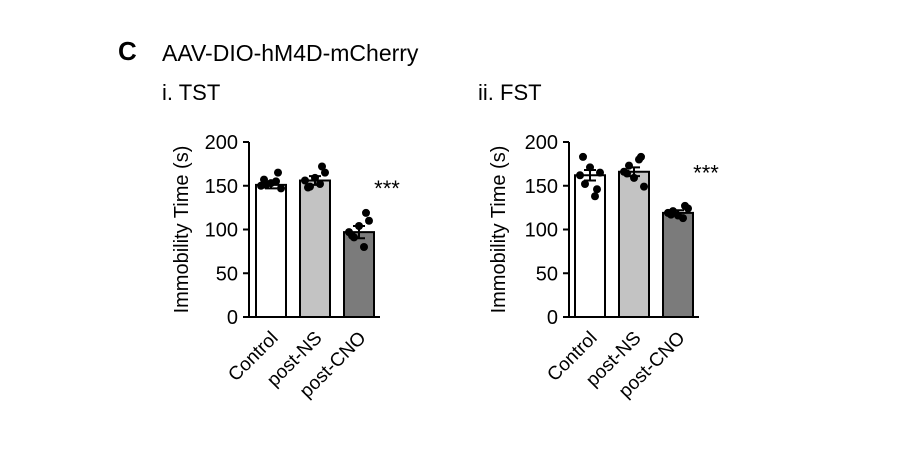 The height and width of the screenshot is (450, 900). Describe the element at coordinates (127, 51) in the screenshot. I see `panel-label: C` at that location.